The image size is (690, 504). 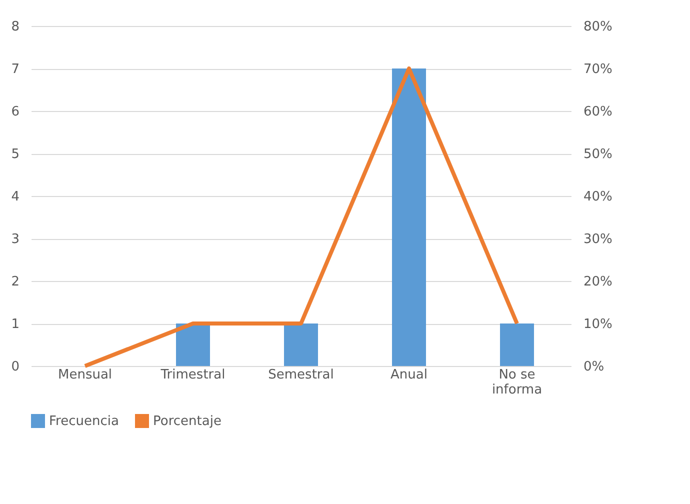 What do you see at coordinates (598, 282) in the screenshot?
I see `y2-tick-label: 20%` at bounding box center [598, 282].